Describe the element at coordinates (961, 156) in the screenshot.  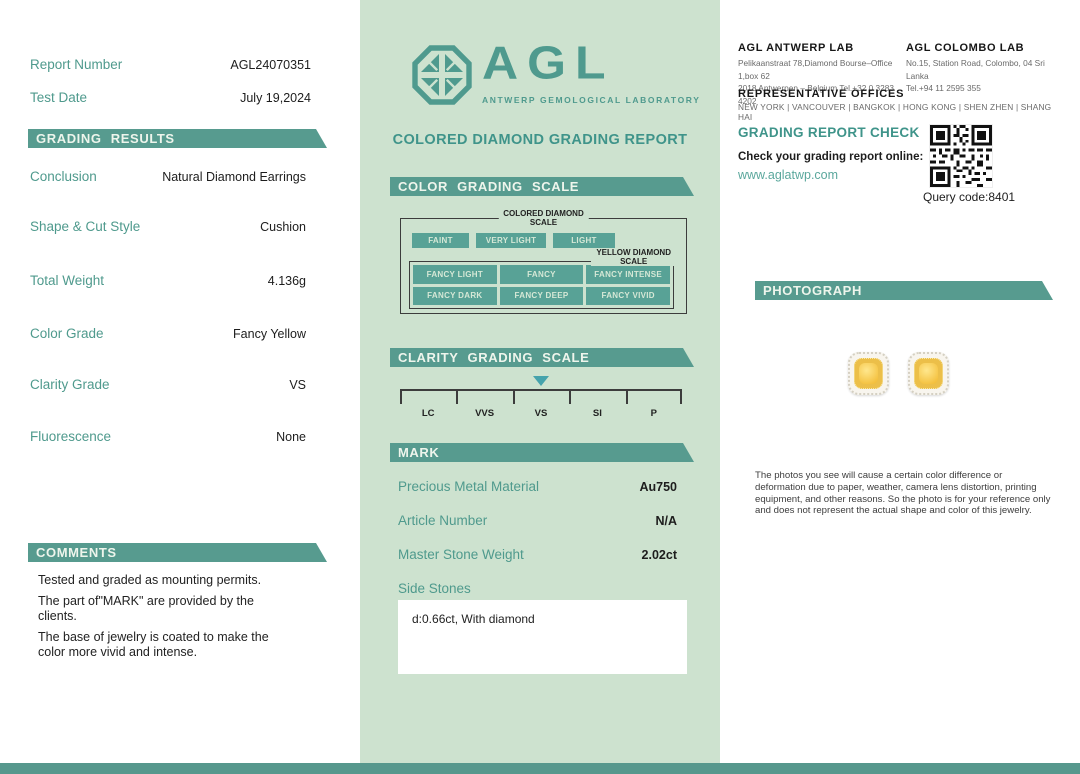
I see `qr-code` at that location.